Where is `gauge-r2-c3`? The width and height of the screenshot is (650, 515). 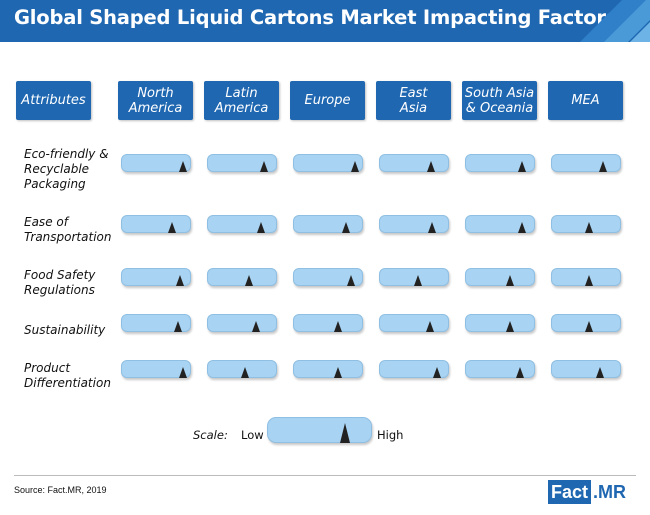
gauge-r2-c3 is located at coordinates (414, 277).